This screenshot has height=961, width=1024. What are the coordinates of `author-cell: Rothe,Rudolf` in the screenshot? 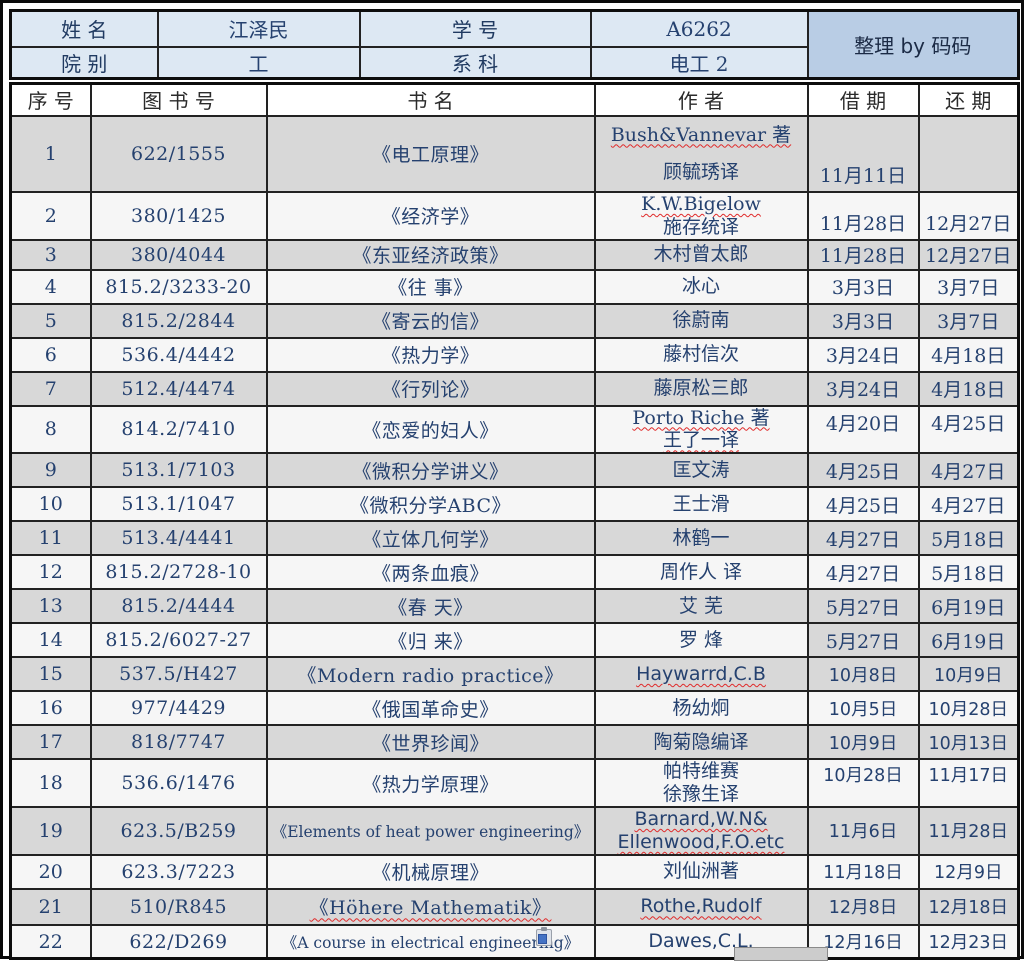 It's located at (701, 906).